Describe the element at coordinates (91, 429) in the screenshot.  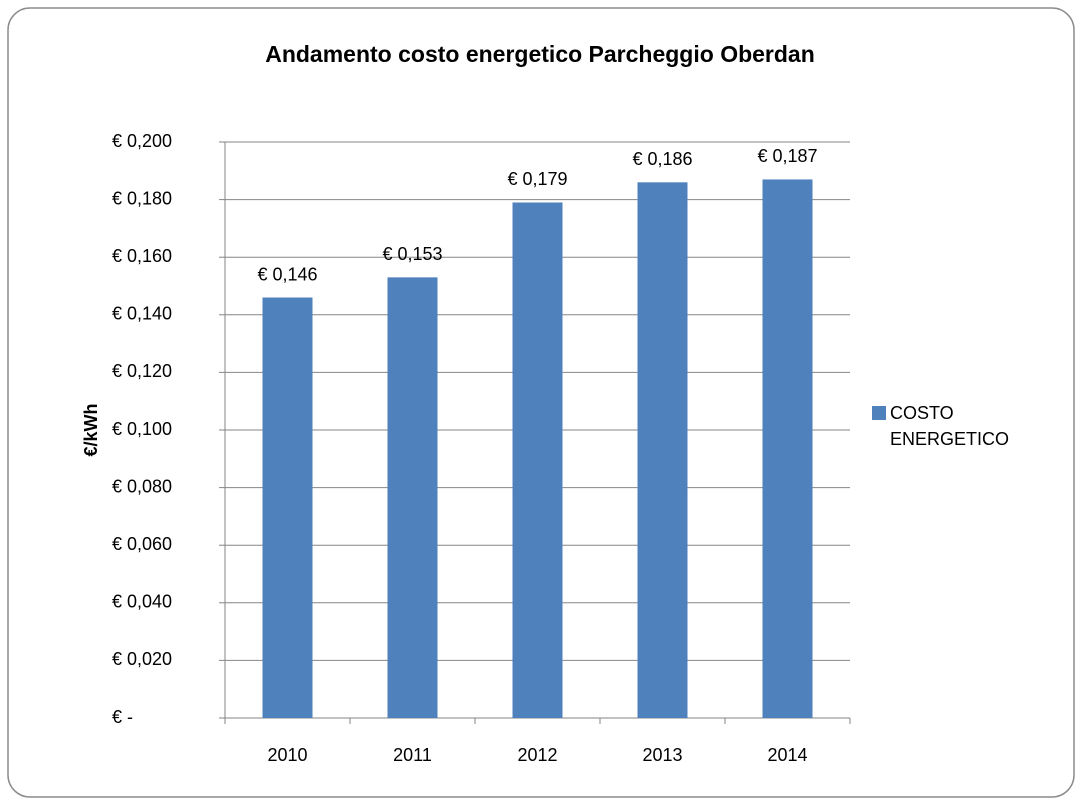
I see `y-axis-label: €/kWh` at that location.